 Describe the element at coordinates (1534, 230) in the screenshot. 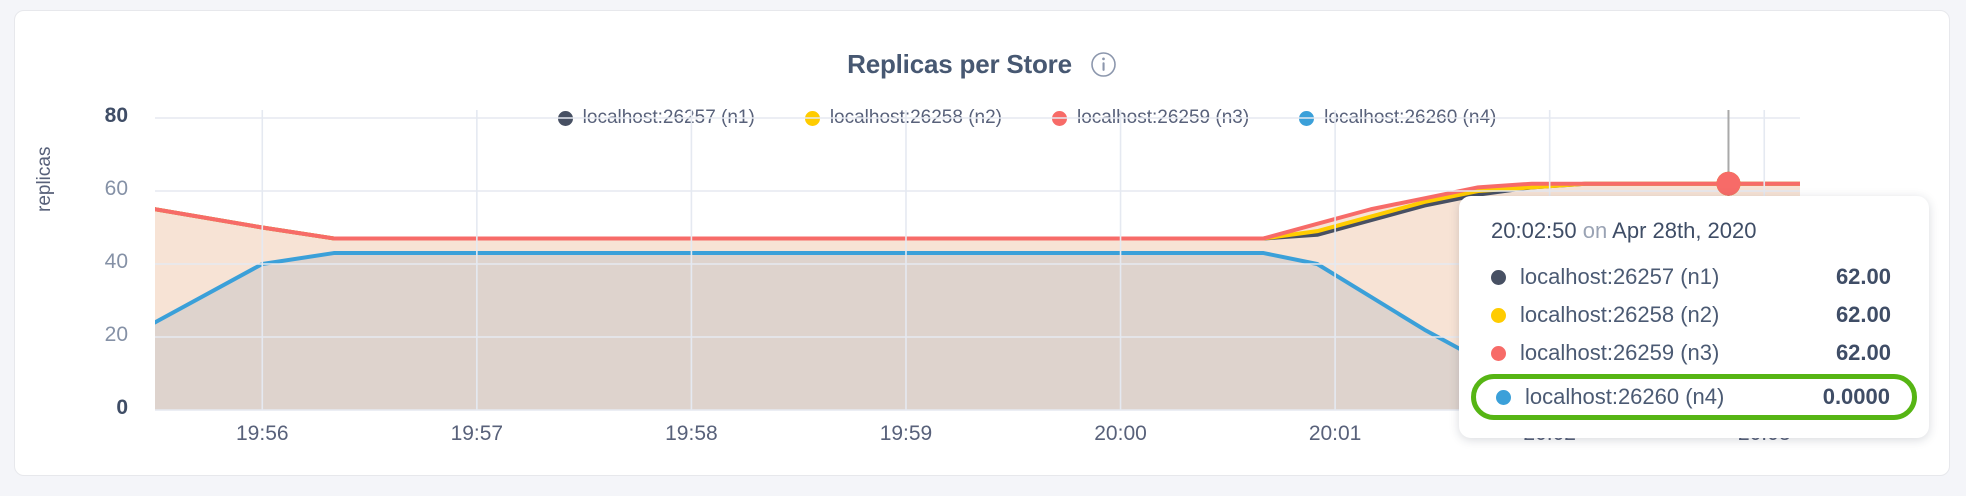

I see `tooltip-time: 20:02:50` at that location.